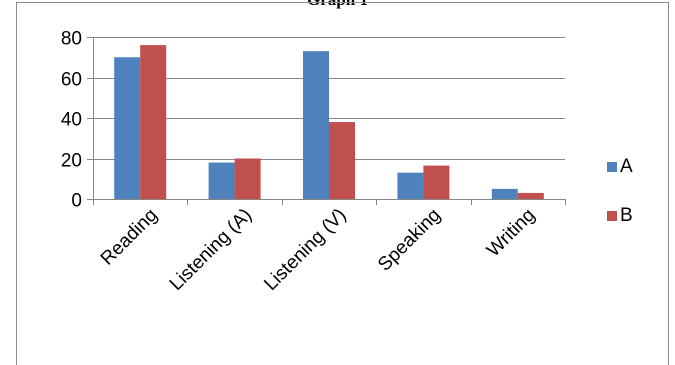 Image resolution: width=675 pixels, height=365 pixels. I want to click on bar-b-listening-a, so click(247, 178).